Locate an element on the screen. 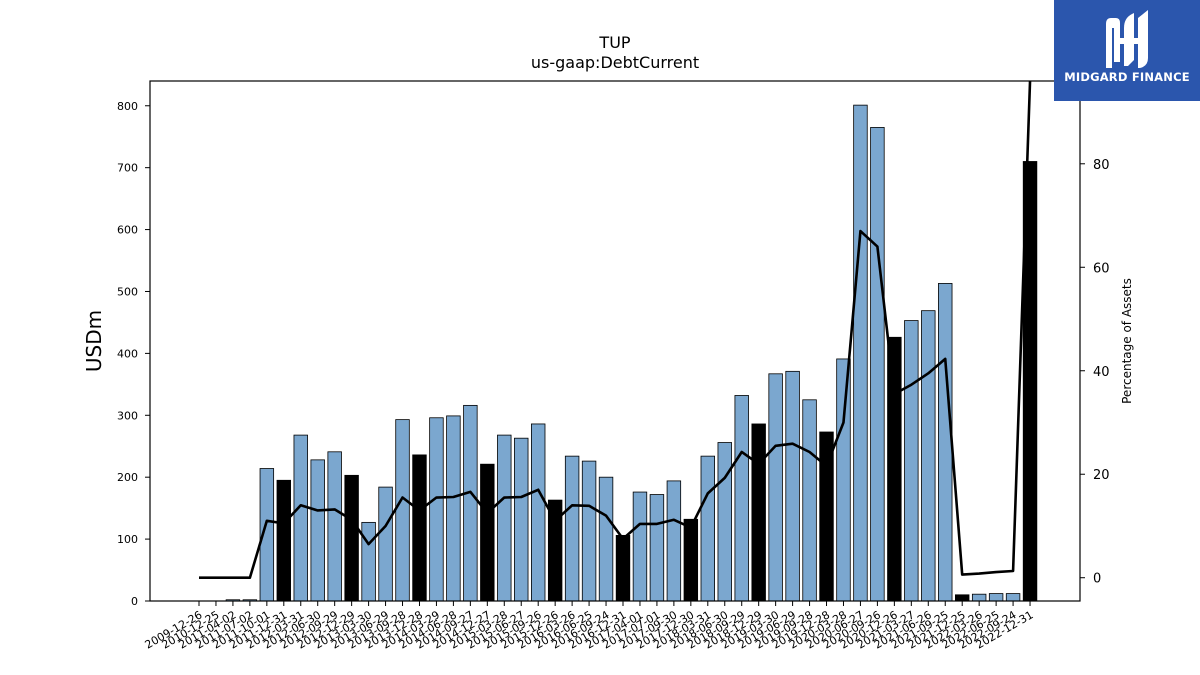 The height and width of the screenshot is (675, 1200). y-axis-label: USDm is located at coordinates (94, 341).